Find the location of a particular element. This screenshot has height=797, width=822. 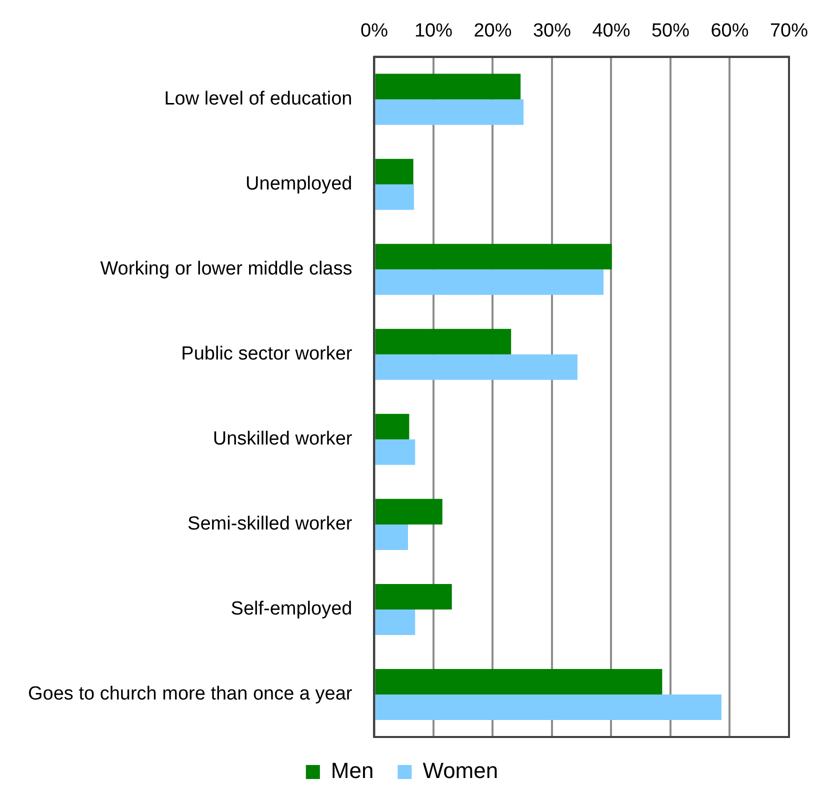

y-tick-label: Working or lower middle class is located at coordinates (226, 269).